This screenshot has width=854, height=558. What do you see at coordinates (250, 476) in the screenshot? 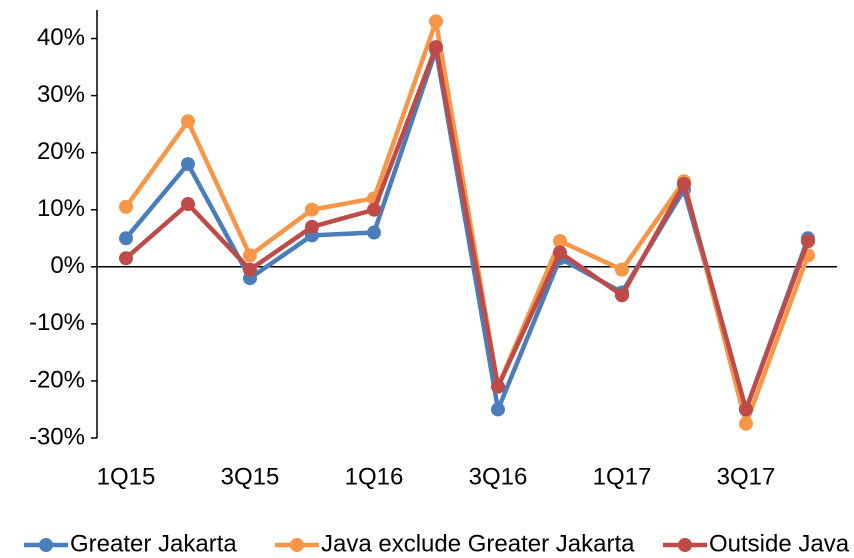
I see `x-tick-label: 3Q15` at bounding box center [250, 476].